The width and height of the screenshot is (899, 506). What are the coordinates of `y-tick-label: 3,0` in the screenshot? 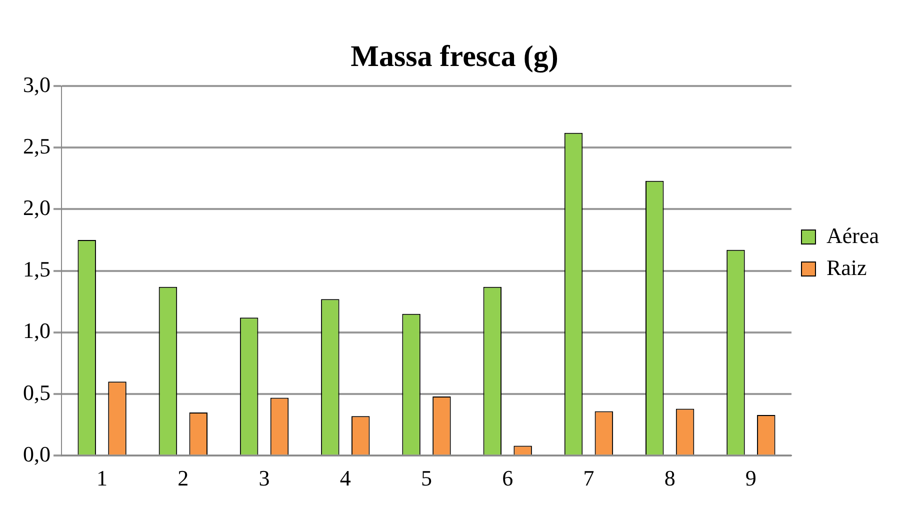 It's located at (36, 84).